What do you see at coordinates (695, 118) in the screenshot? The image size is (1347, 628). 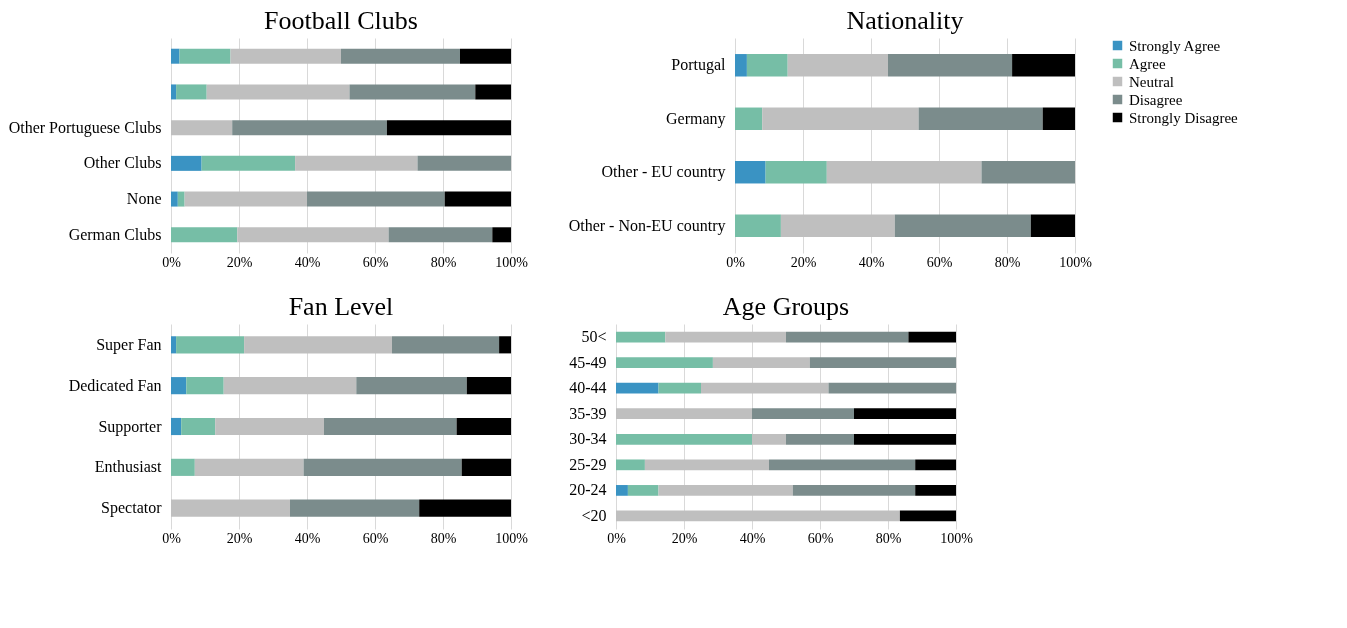 I see `y-tick-label: Germany` at bounding box center [695, 118].